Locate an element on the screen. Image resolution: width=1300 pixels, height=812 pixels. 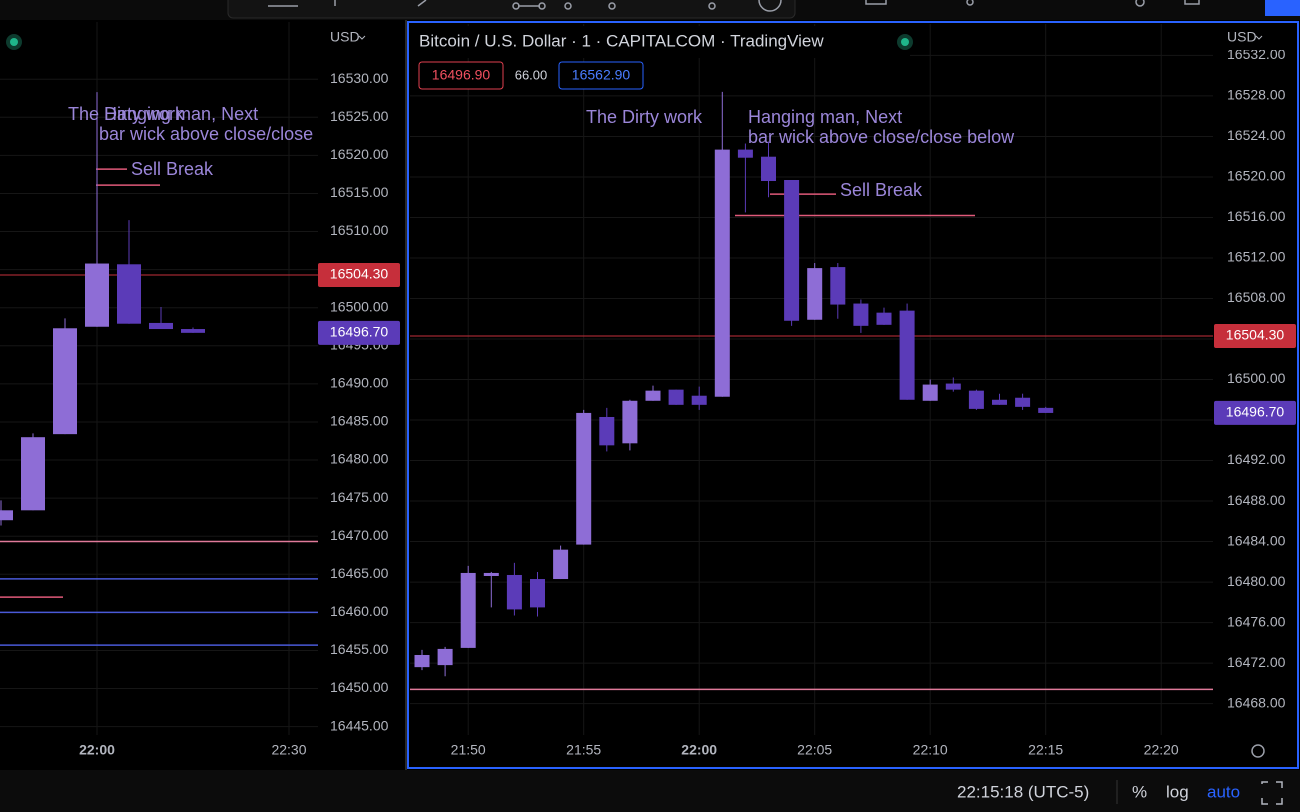
auto-toggle: auto is located at coordinates (1223, 791).